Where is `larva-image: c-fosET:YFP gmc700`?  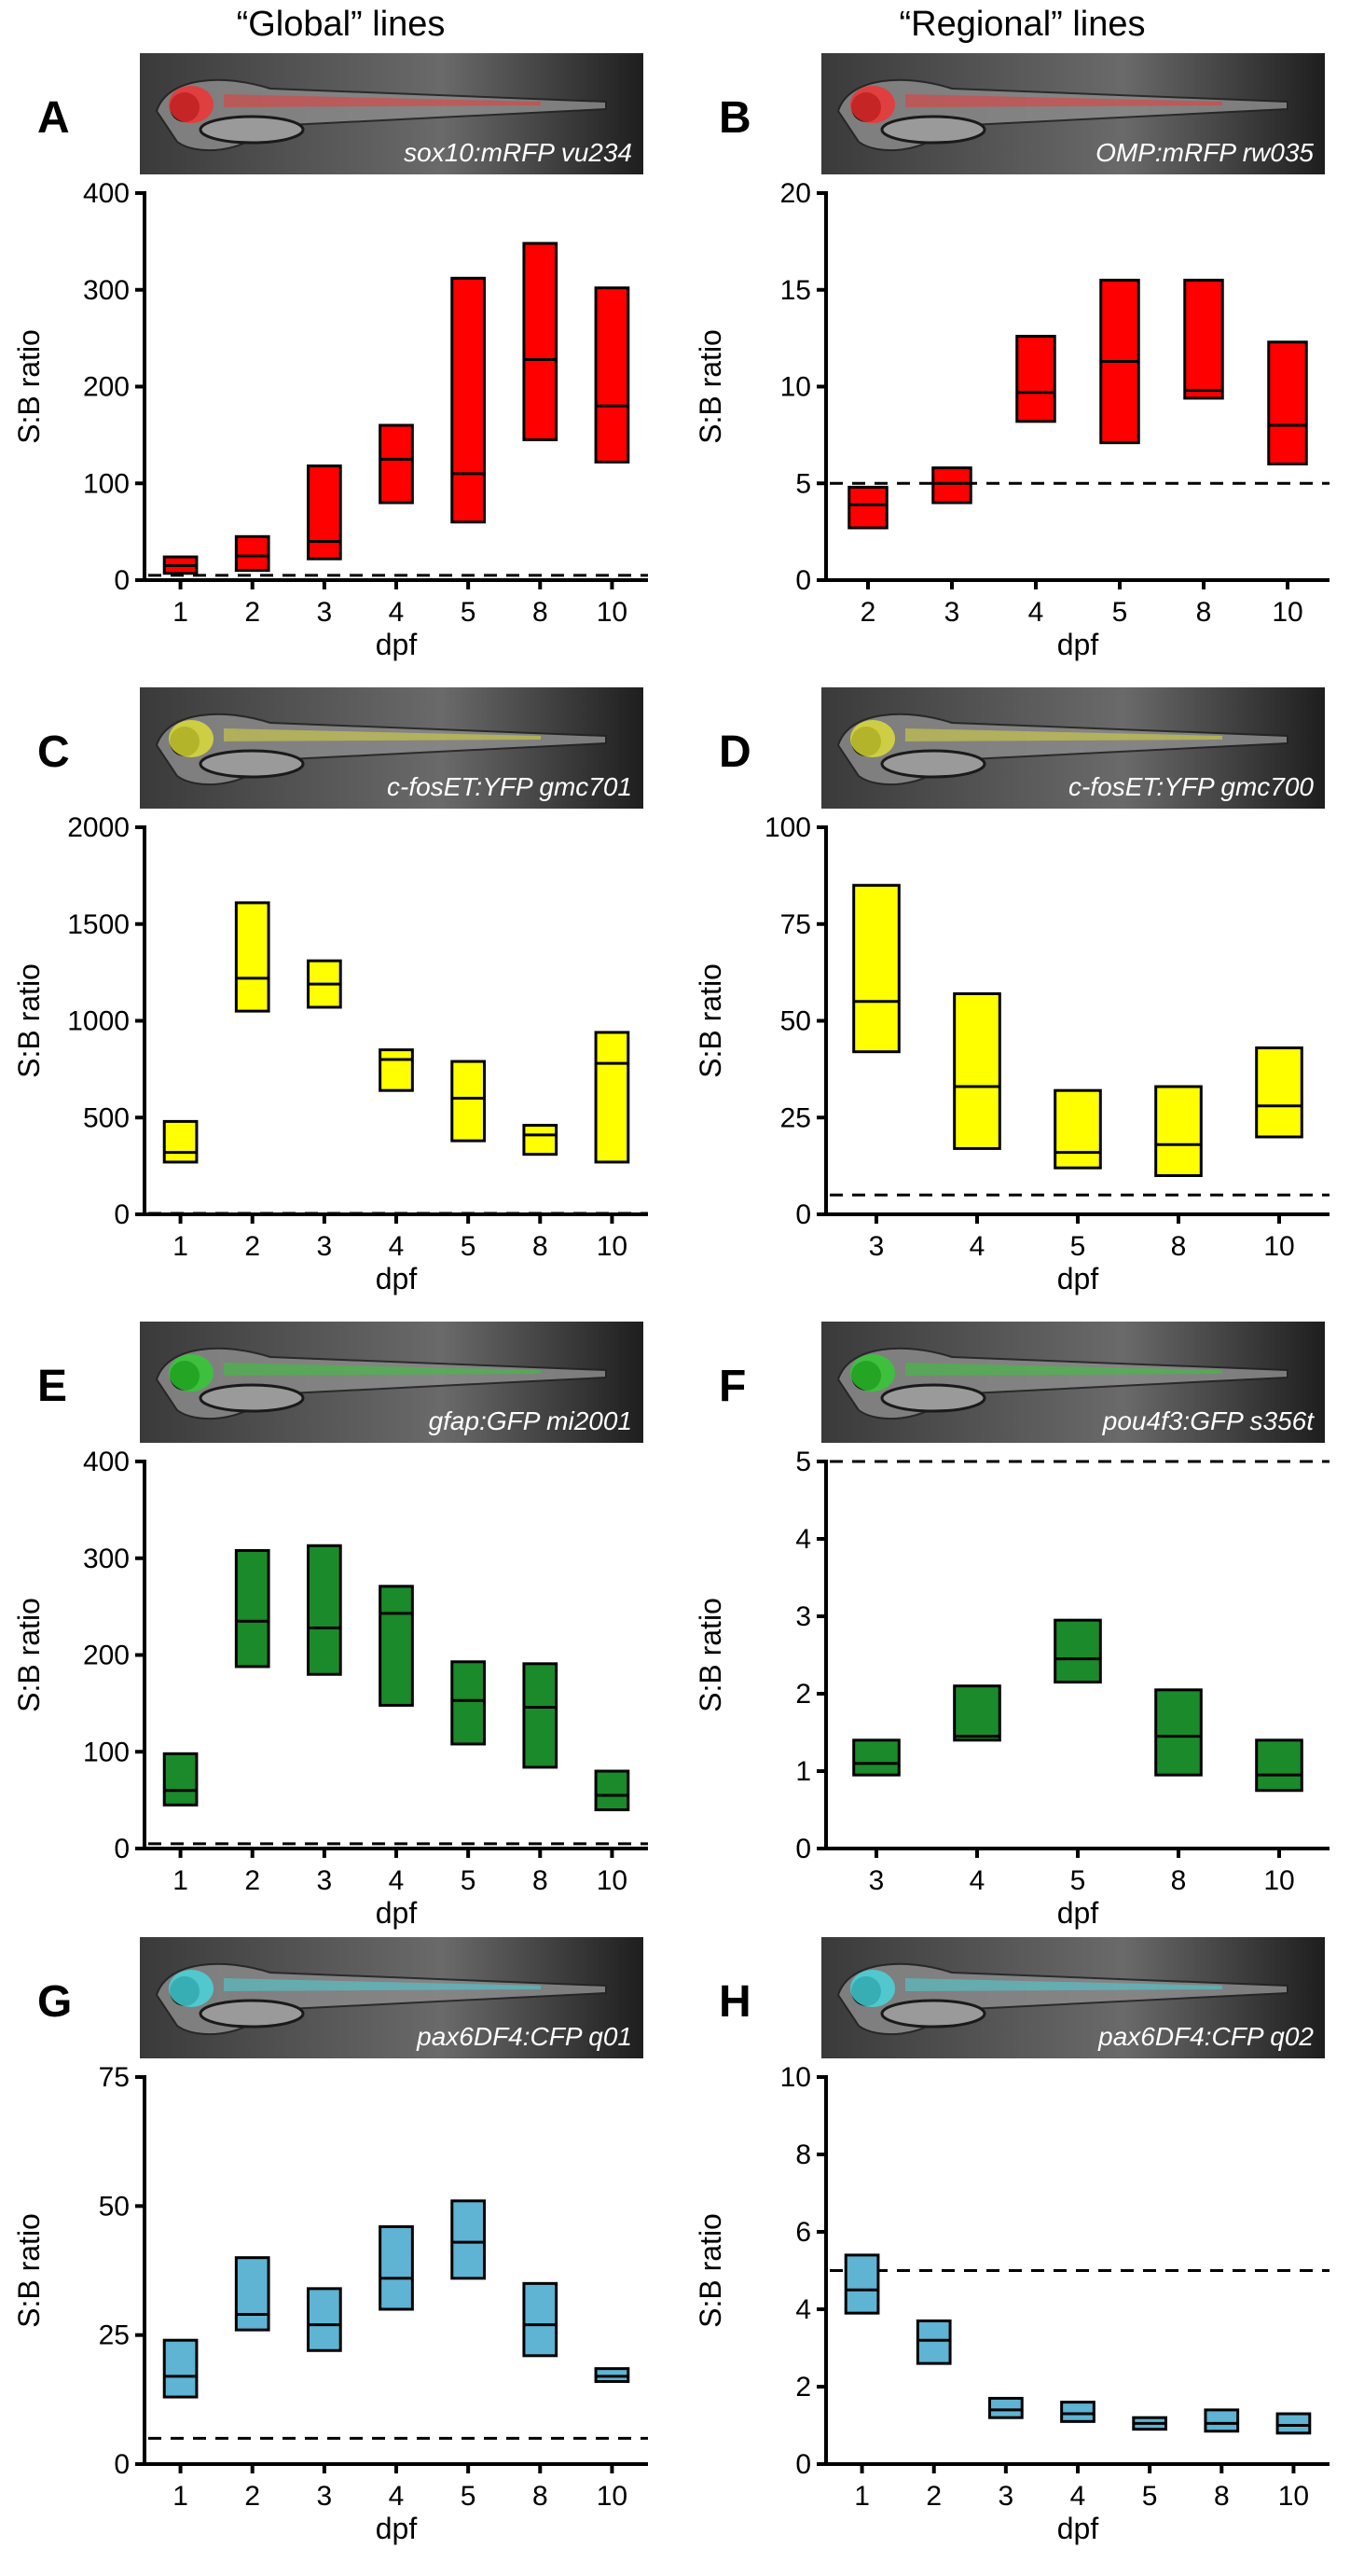
larva-image: c-fosET:YFP gmc700 is located at coordinates (1073, 748).